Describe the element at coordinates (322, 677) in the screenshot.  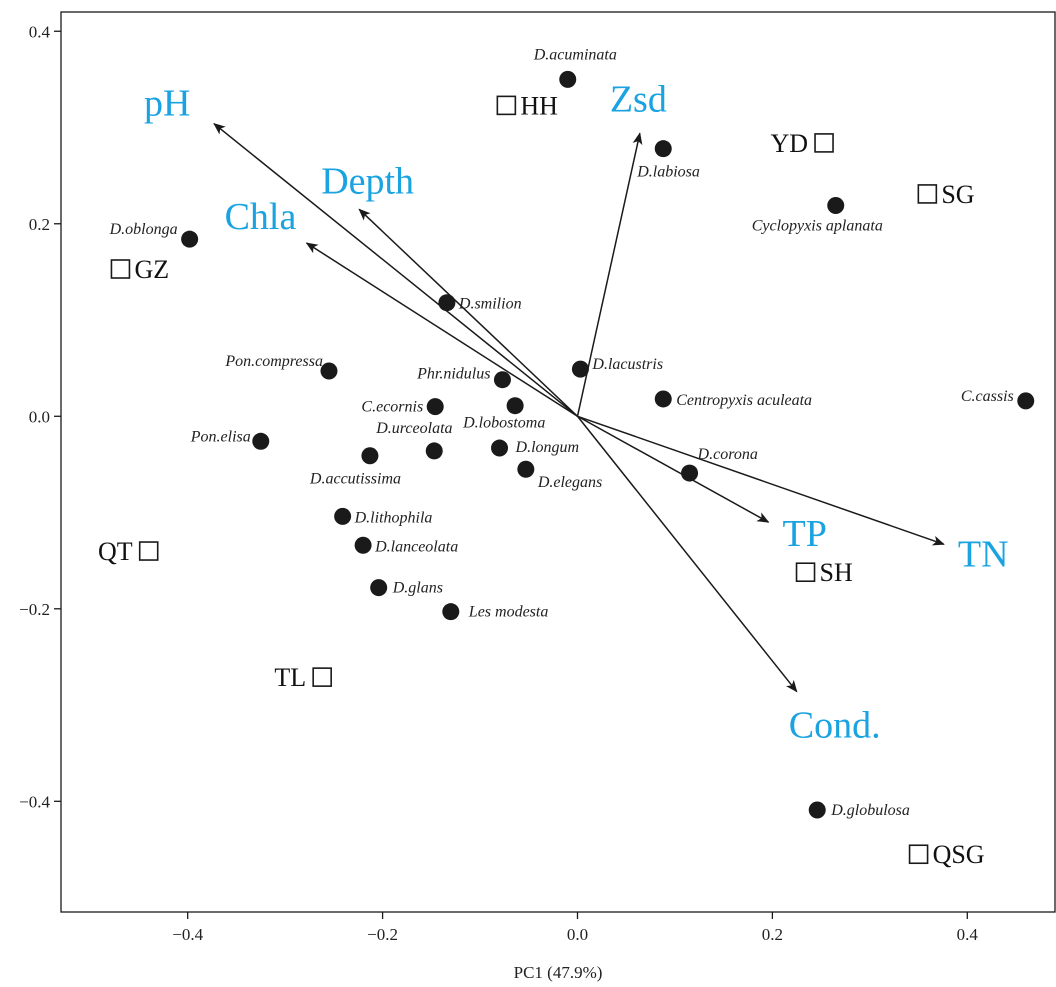
I see `site-marker-tl` at that location.